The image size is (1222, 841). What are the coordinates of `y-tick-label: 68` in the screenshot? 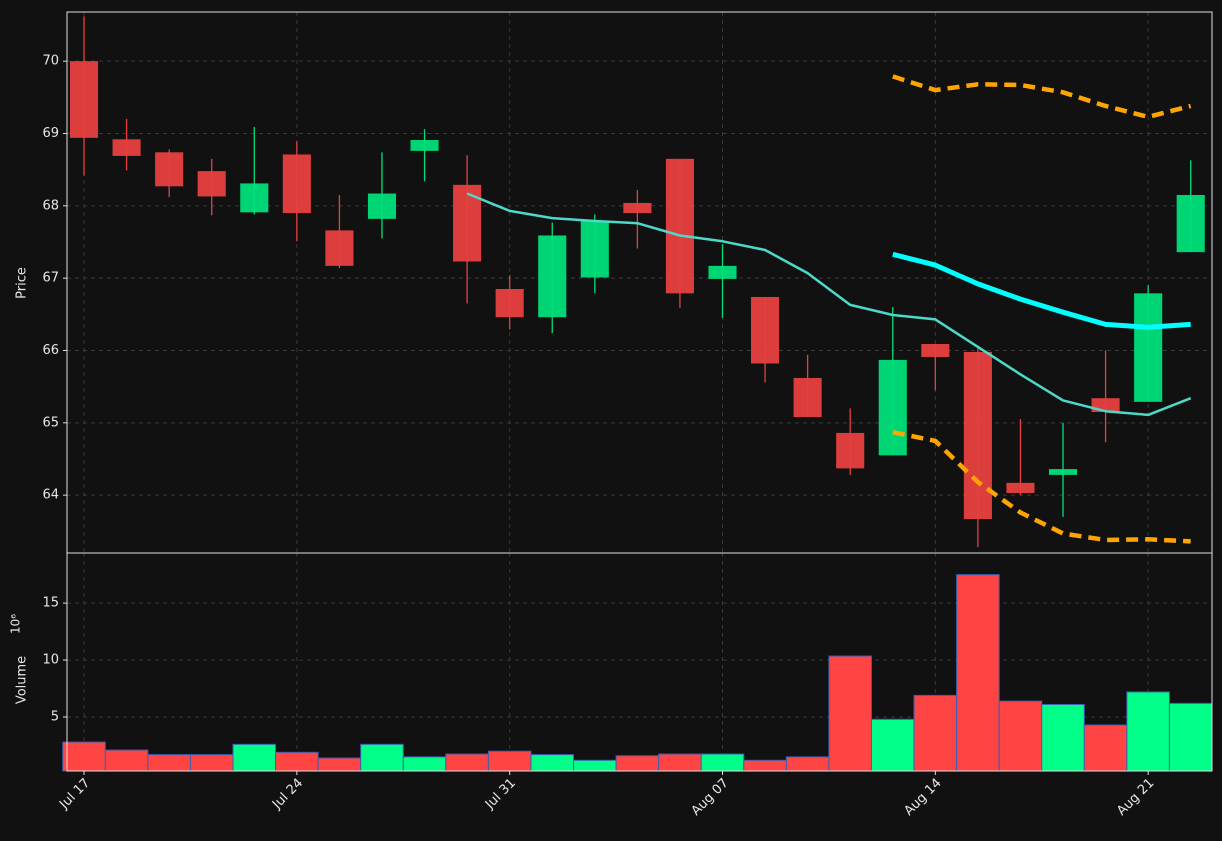 It's located at (50, 205).